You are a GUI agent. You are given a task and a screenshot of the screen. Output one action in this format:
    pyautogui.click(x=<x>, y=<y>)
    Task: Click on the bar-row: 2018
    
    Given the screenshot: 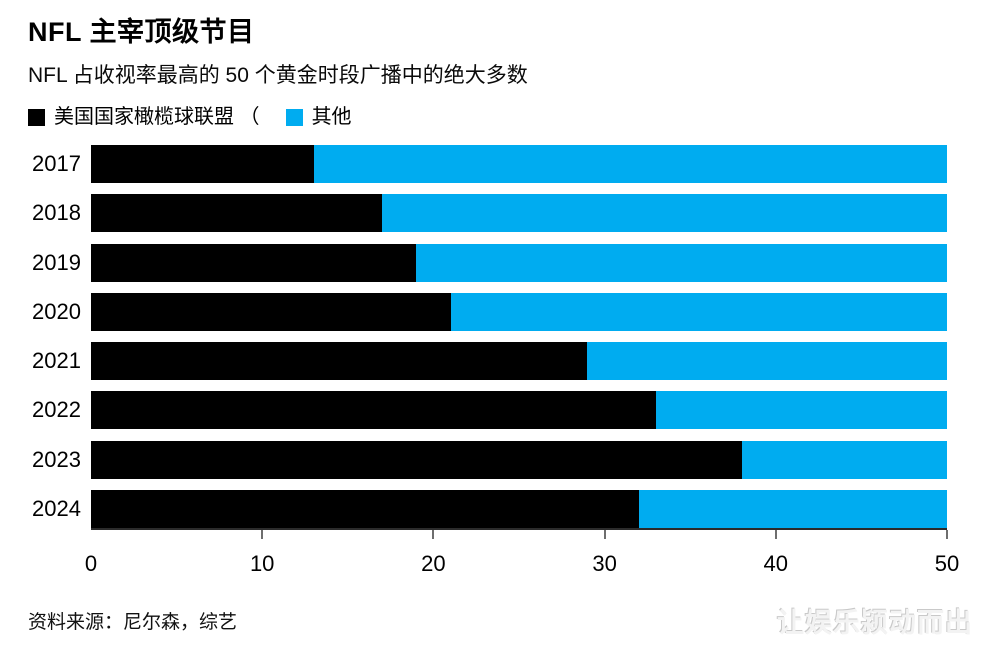 What is the action you would take?
    pyautogui.click(x=487, y=213)
    